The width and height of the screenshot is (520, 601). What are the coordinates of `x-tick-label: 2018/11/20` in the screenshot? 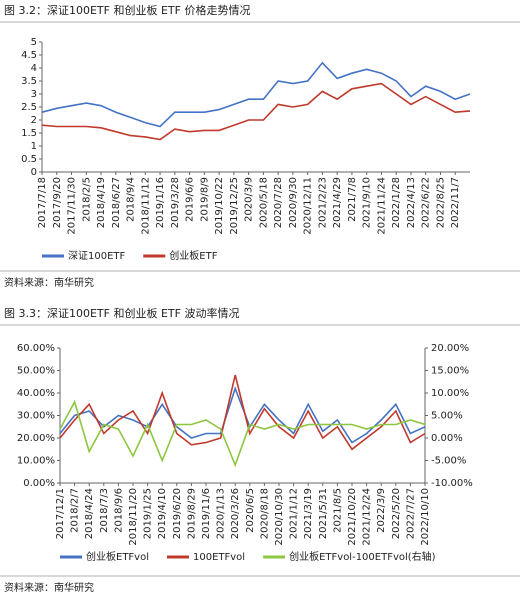 It's located at (133, 517).